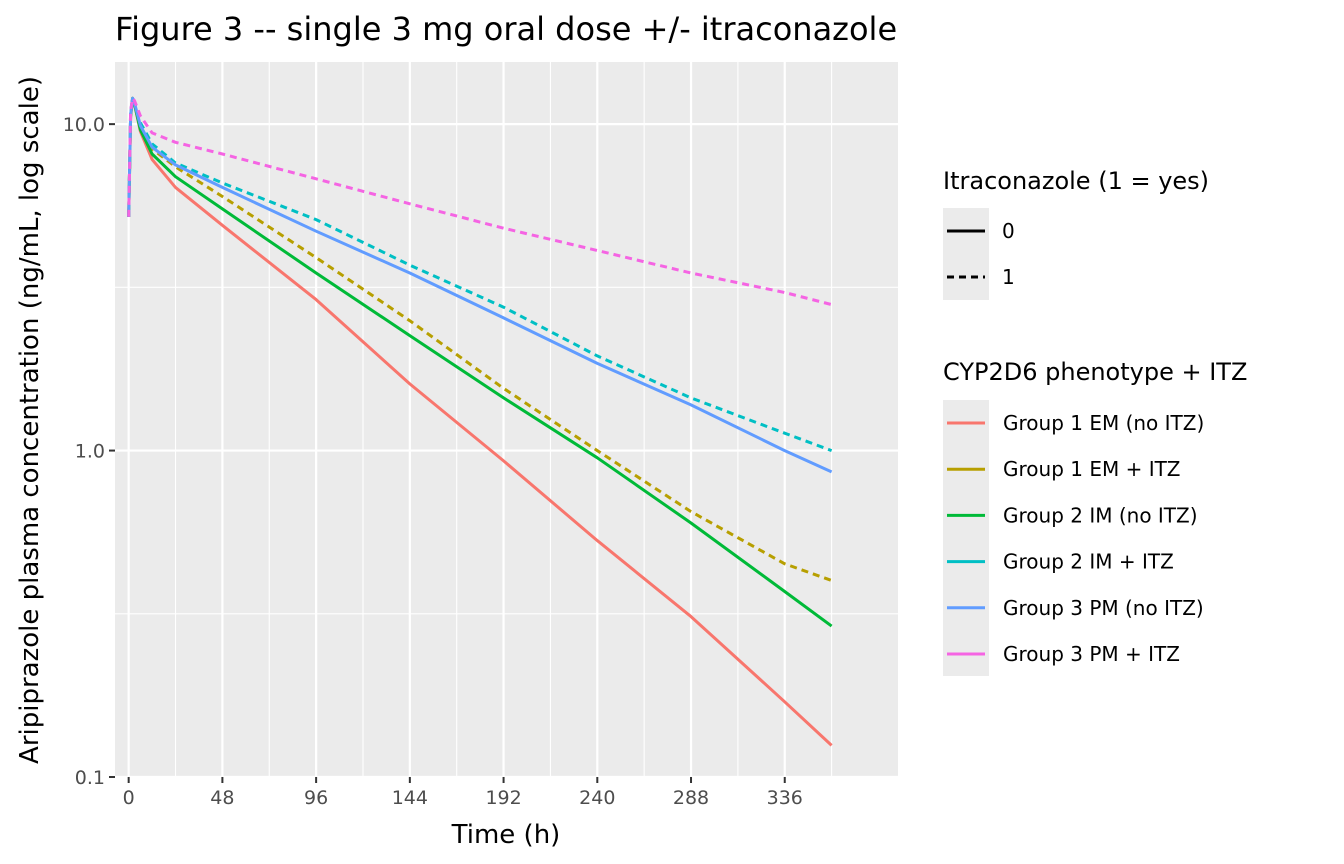 Image resolution: width=1344 pixels, height=864 pixels. Describe the element at coordinates (1076, 233) in the screenshot. I see `legend-linetype: Itraconazole (1 = yes) 0 1` at that location.